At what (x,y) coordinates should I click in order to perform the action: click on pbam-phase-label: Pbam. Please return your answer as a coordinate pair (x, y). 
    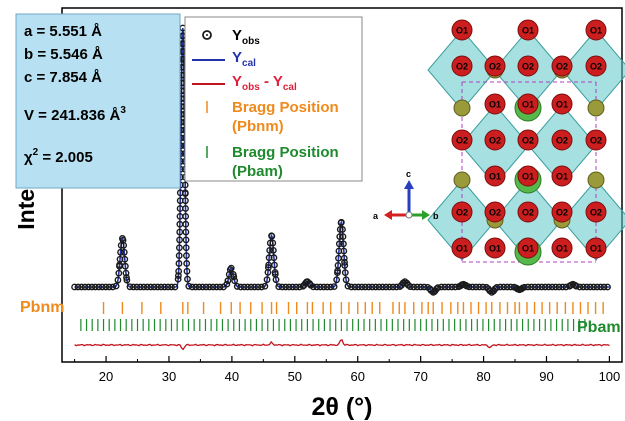
    Looking at the image, I should click on (599, 327).